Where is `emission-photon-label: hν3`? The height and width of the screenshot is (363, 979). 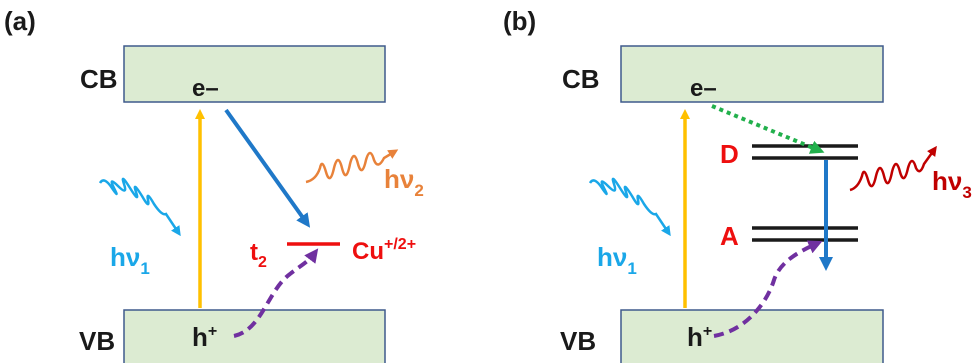 emission-photon-label: hν3 is located at coordinates (952, 184).